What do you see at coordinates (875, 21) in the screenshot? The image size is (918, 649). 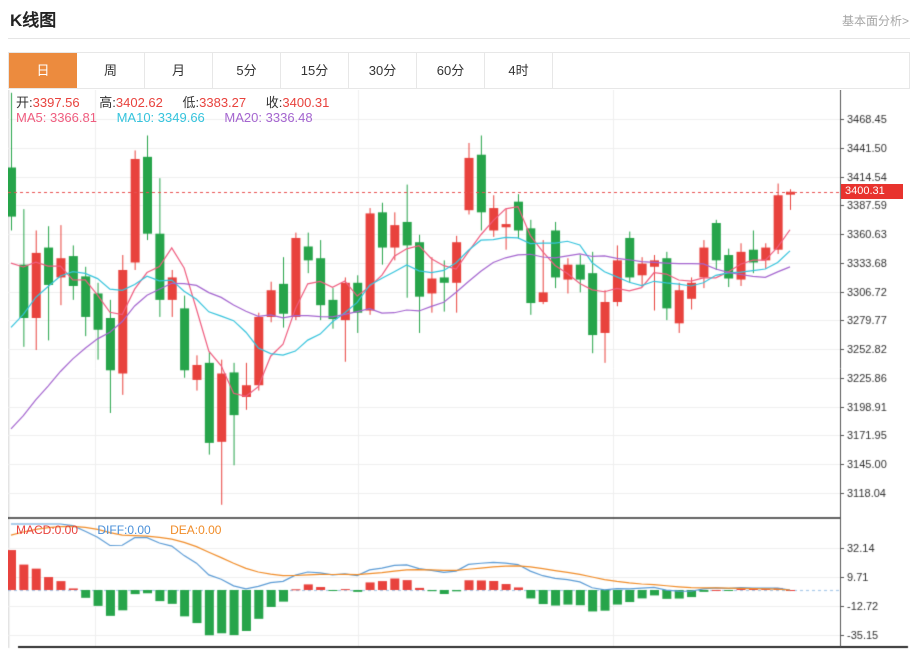 I see `fundamental-analysis-link: 基本面分析>` at bounding box center [875, 21].